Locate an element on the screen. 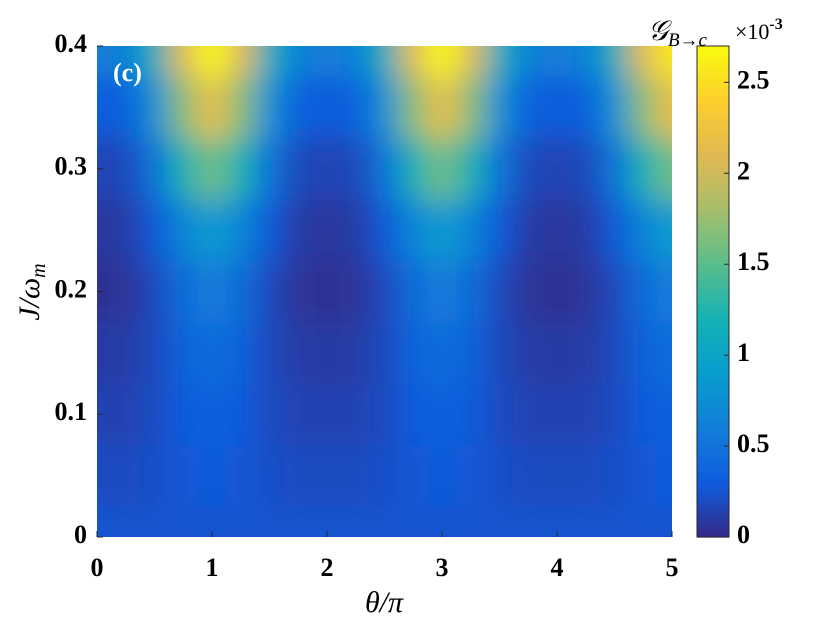 The width and height of the screenshot is (840, 635). y-tick-label: 0.1 is located at coordinates (71, 411).